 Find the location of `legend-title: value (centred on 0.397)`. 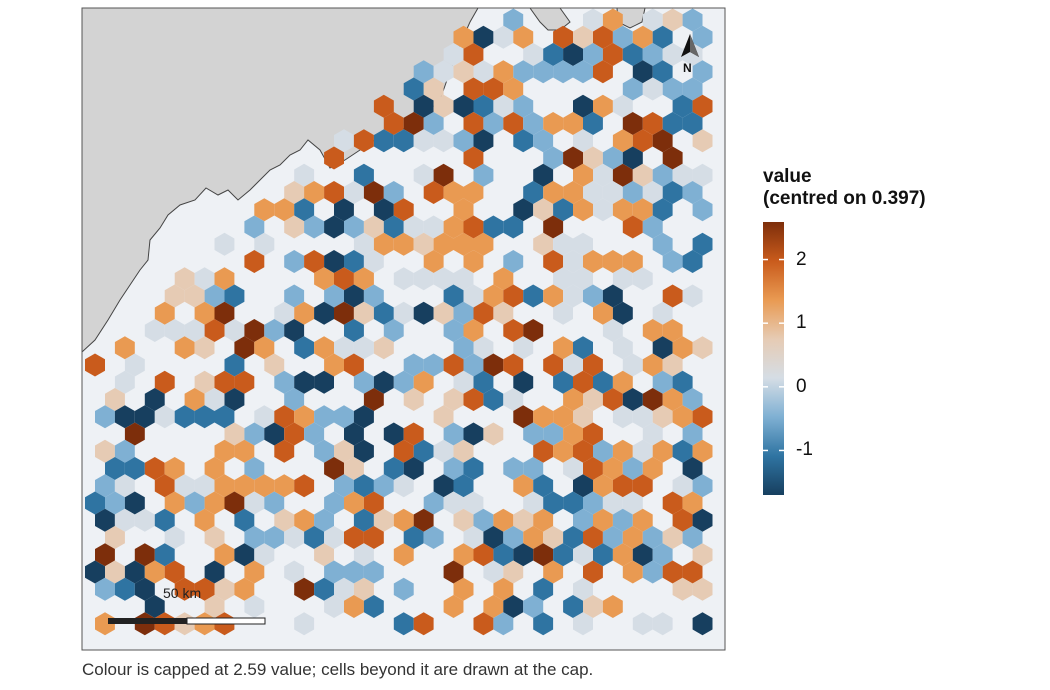

legend-title: value (centred on 0.397) is located at coordinates (844, 188).